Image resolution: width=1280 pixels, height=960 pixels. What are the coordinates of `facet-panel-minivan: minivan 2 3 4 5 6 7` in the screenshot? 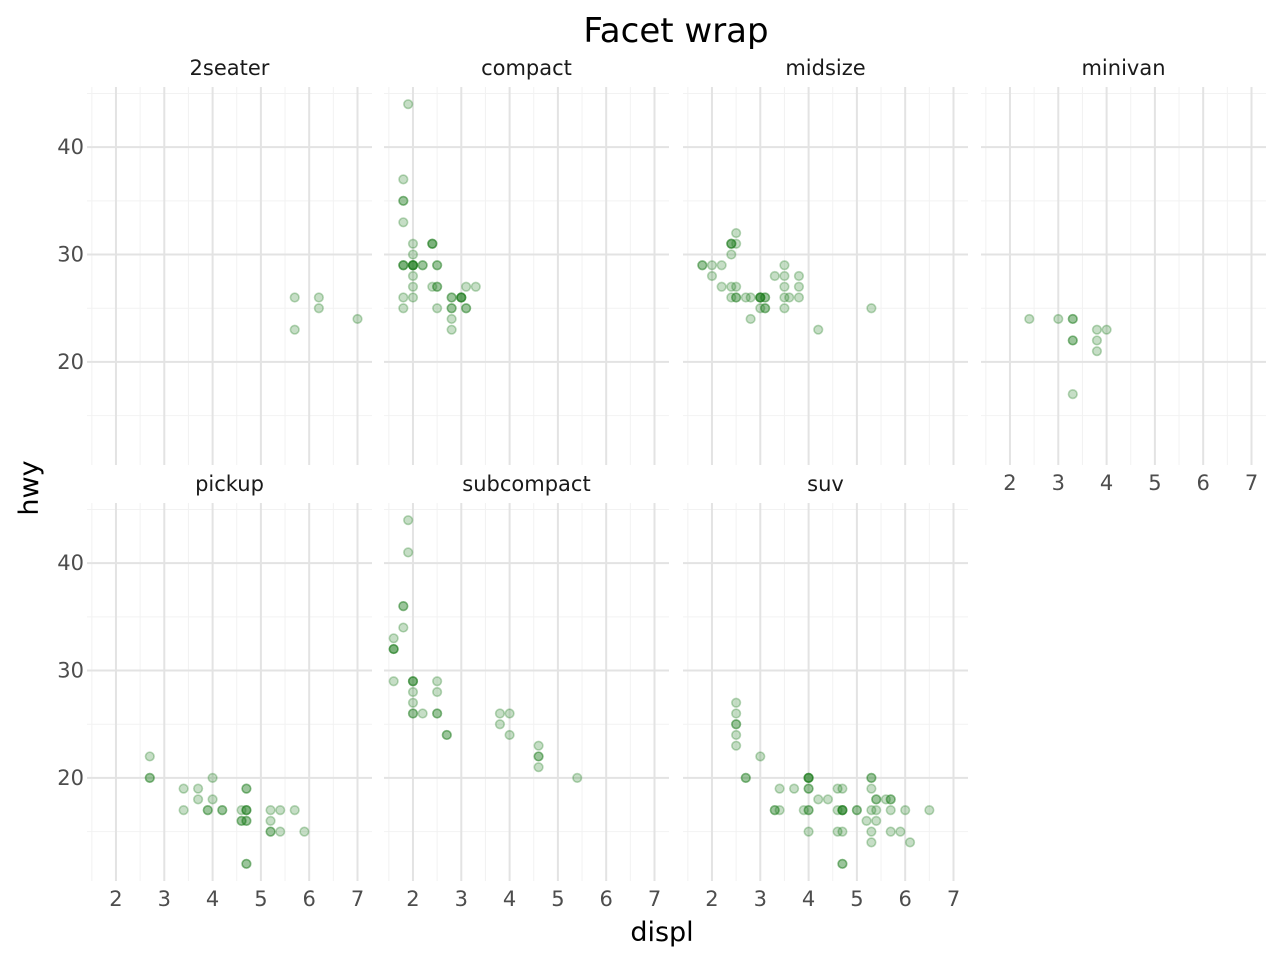 It's located at (1123, 275).